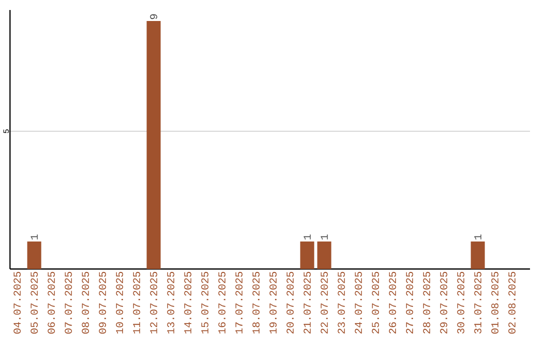 The height and width of the screenshot is (340, 540). What do you see at coordinates (136, 303) in the screenshot?
I see `x-tick-label: 11.07.2025` at bounding box center [136, 303].